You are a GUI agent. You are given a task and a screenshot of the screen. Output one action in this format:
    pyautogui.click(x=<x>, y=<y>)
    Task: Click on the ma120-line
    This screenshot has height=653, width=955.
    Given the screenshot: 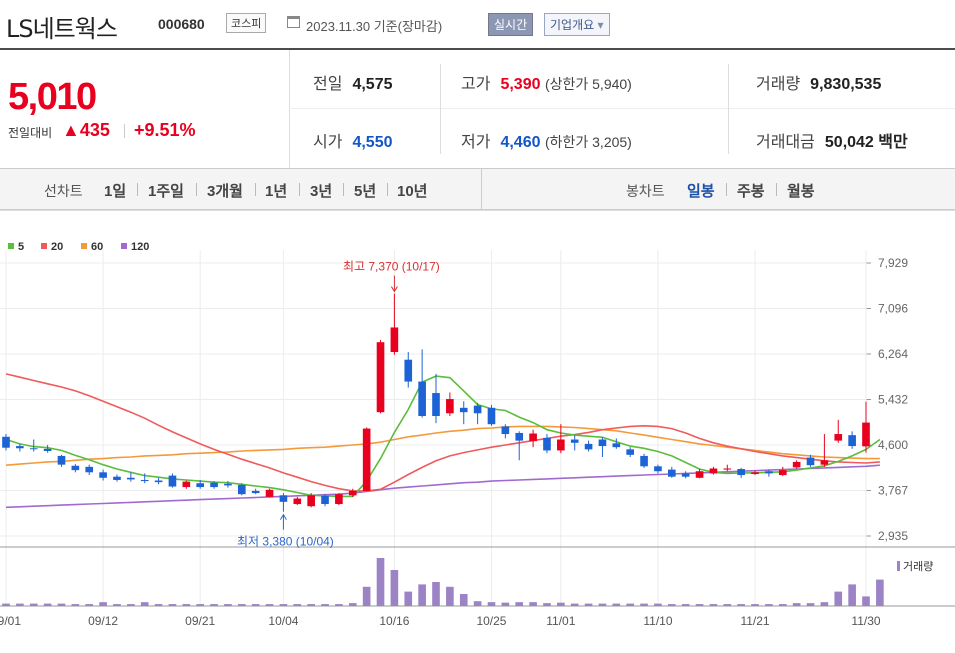 What is the action you would take?
    pyautogui.click(x=442, y=486)
    